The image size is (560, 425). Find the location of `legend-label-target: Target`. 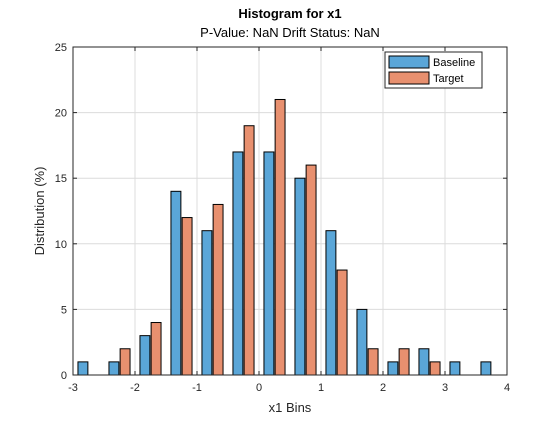

legend-label-target: Target is located at coordinates (448, 79).